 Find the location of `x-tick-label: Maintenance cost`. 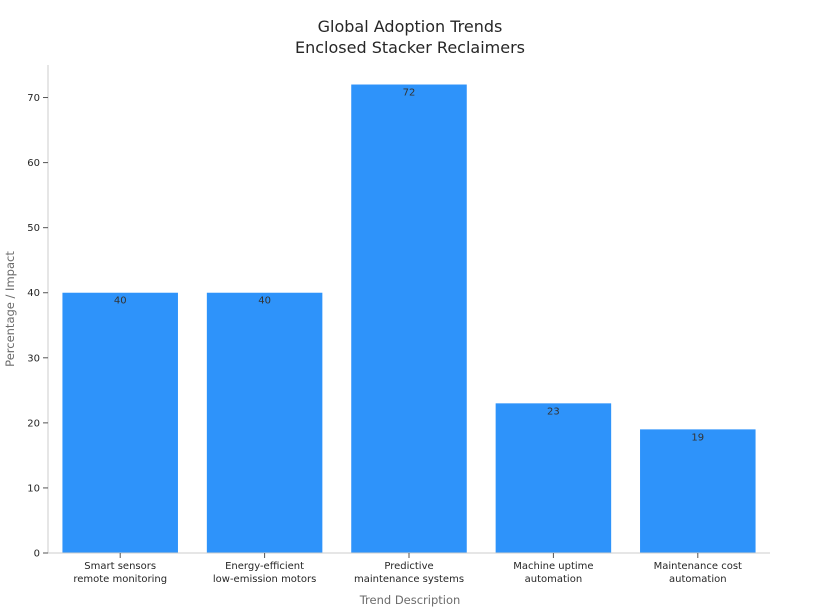

x-tick-label: Maintenance cost is located at coordinates (698, 566).